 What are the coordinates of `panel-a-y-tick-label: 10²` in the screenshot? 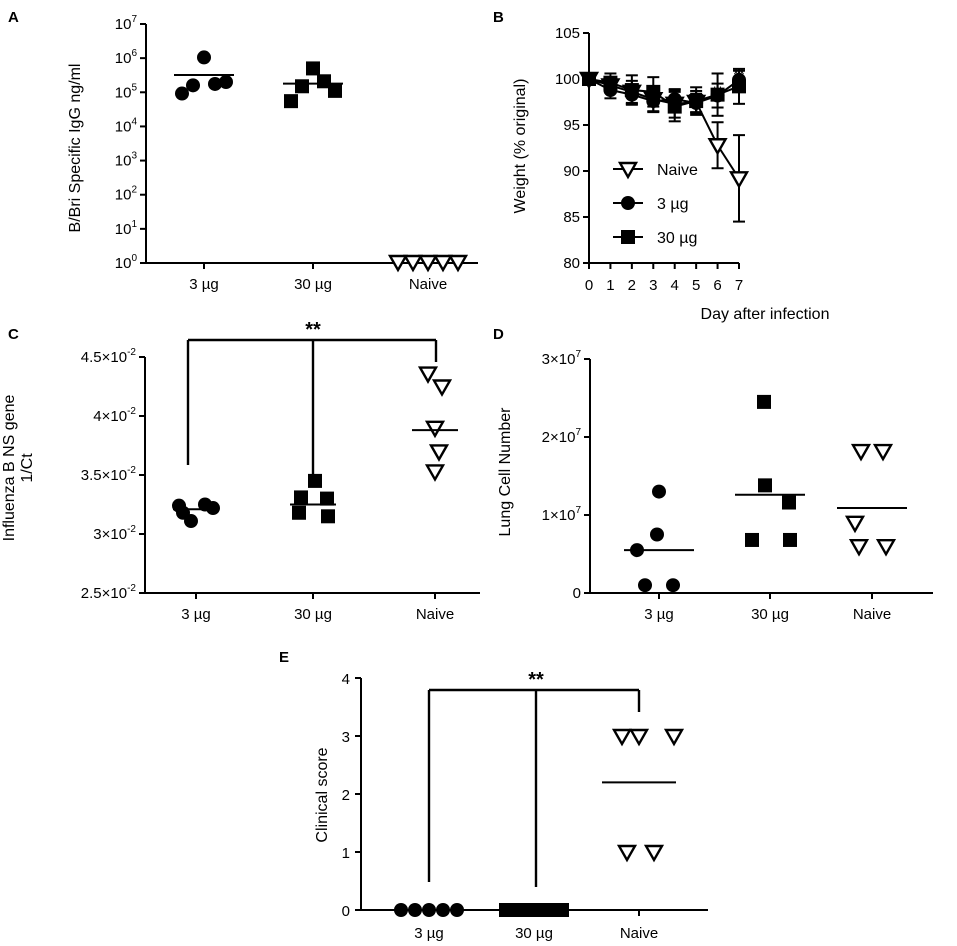 It's located at (126, 194).